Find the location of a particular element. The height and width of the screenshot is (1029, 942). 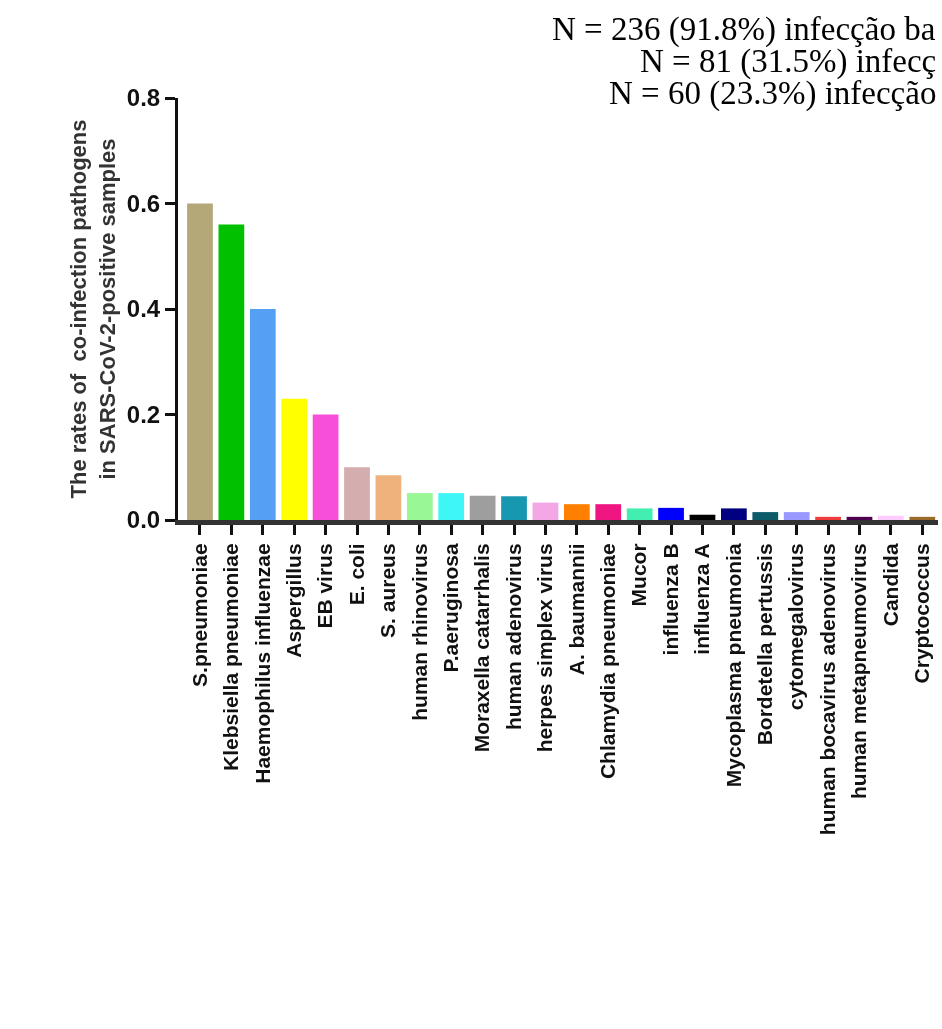

x-tick-label: Candida is located at coordinates (890, 585).